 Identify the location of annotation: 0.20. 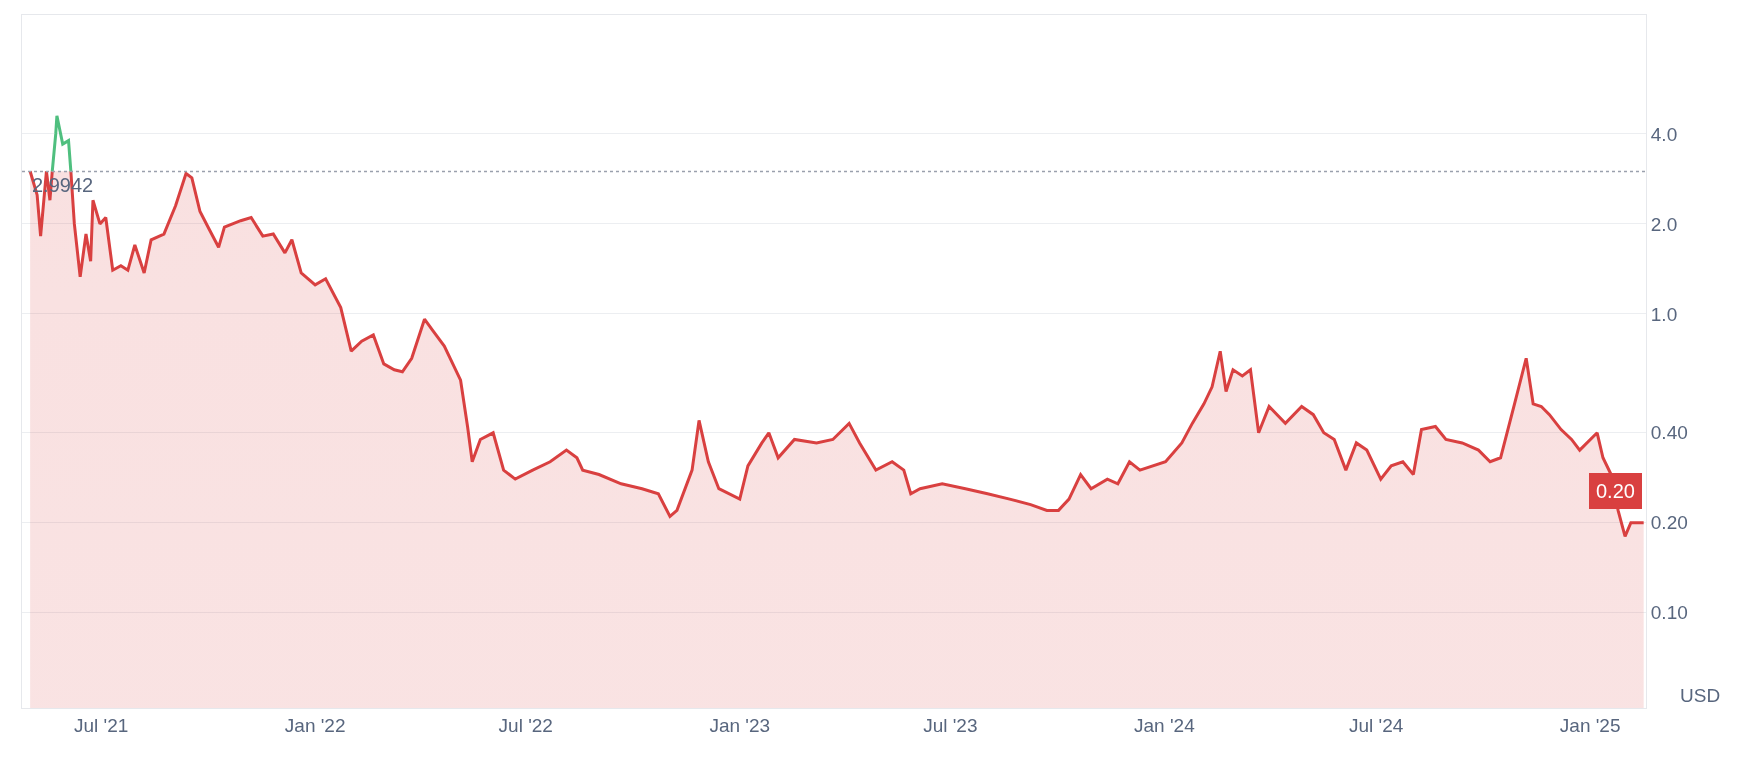
(1615, 491).